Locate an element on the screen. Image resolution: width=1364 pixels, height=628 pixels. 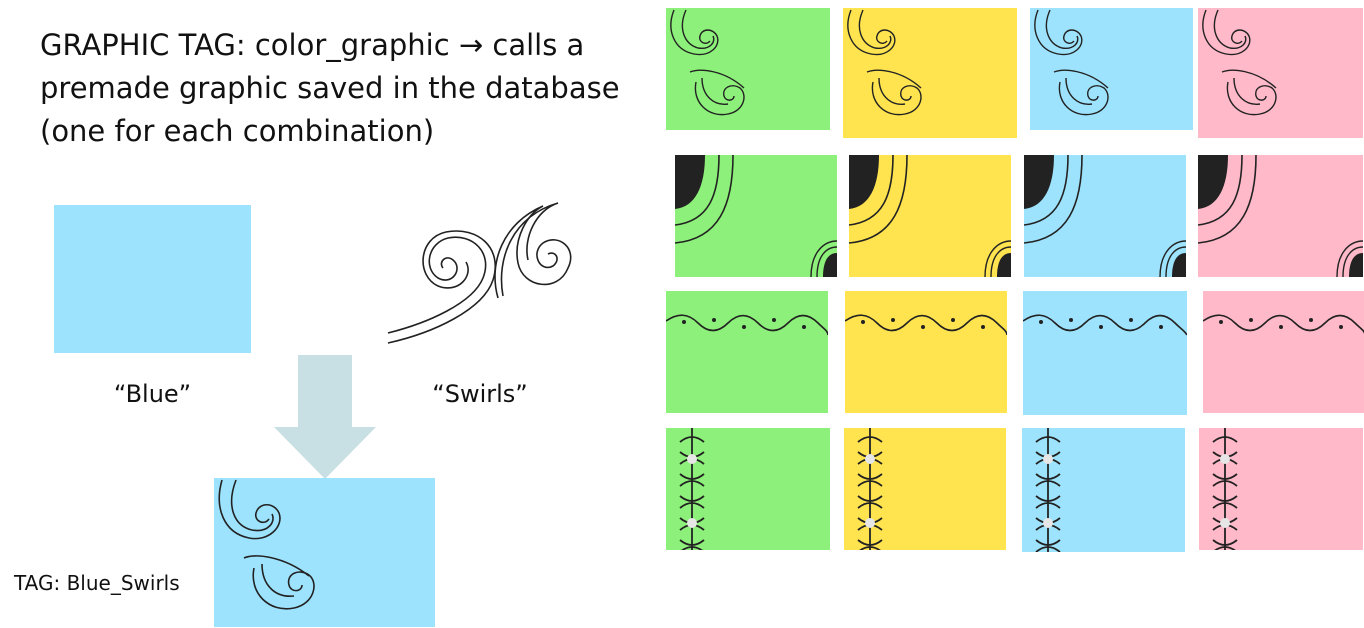
swirls-graphic-sample is located at coordinates (479, 273).